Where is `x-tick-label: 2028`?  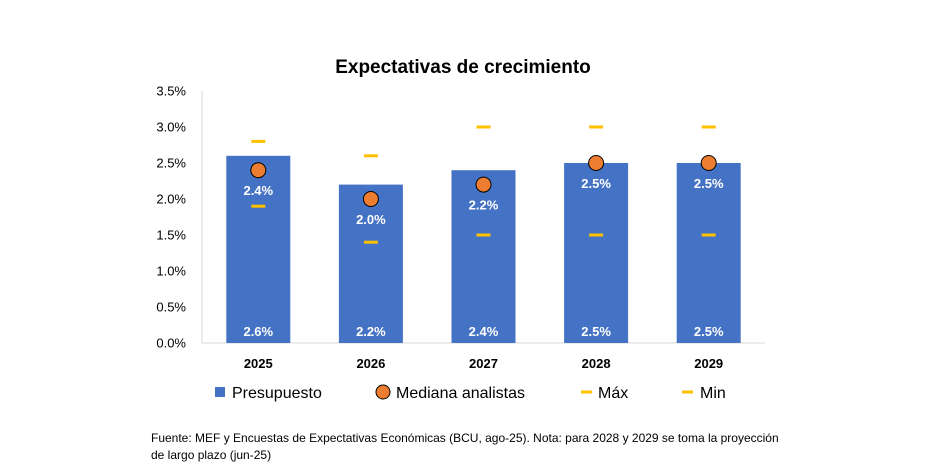
x-tick-label: 2028 is located at coordinates (596, 363).